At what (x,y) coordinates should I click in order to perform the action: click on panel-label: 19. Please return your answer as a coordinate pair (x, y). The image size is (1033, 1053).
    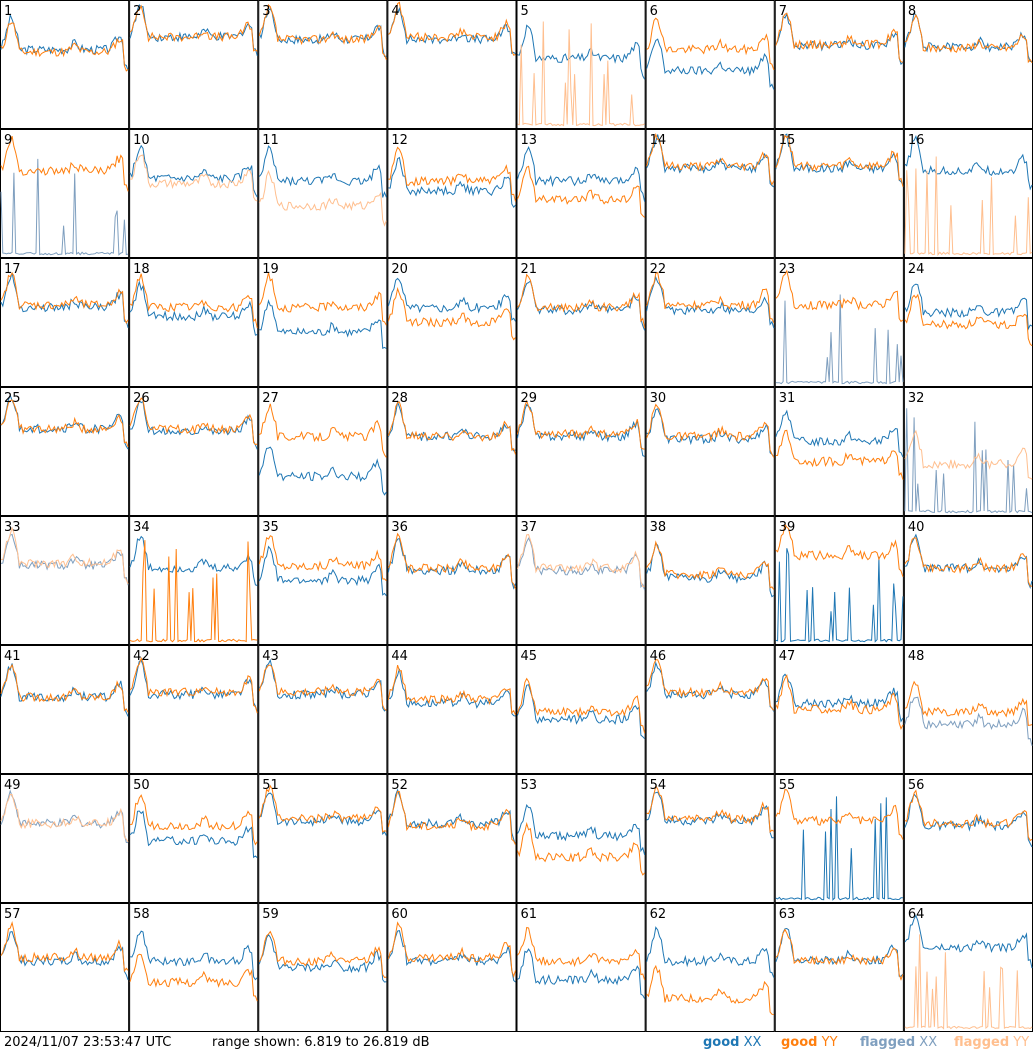
    Looking at the image, I should click on (270, 269).